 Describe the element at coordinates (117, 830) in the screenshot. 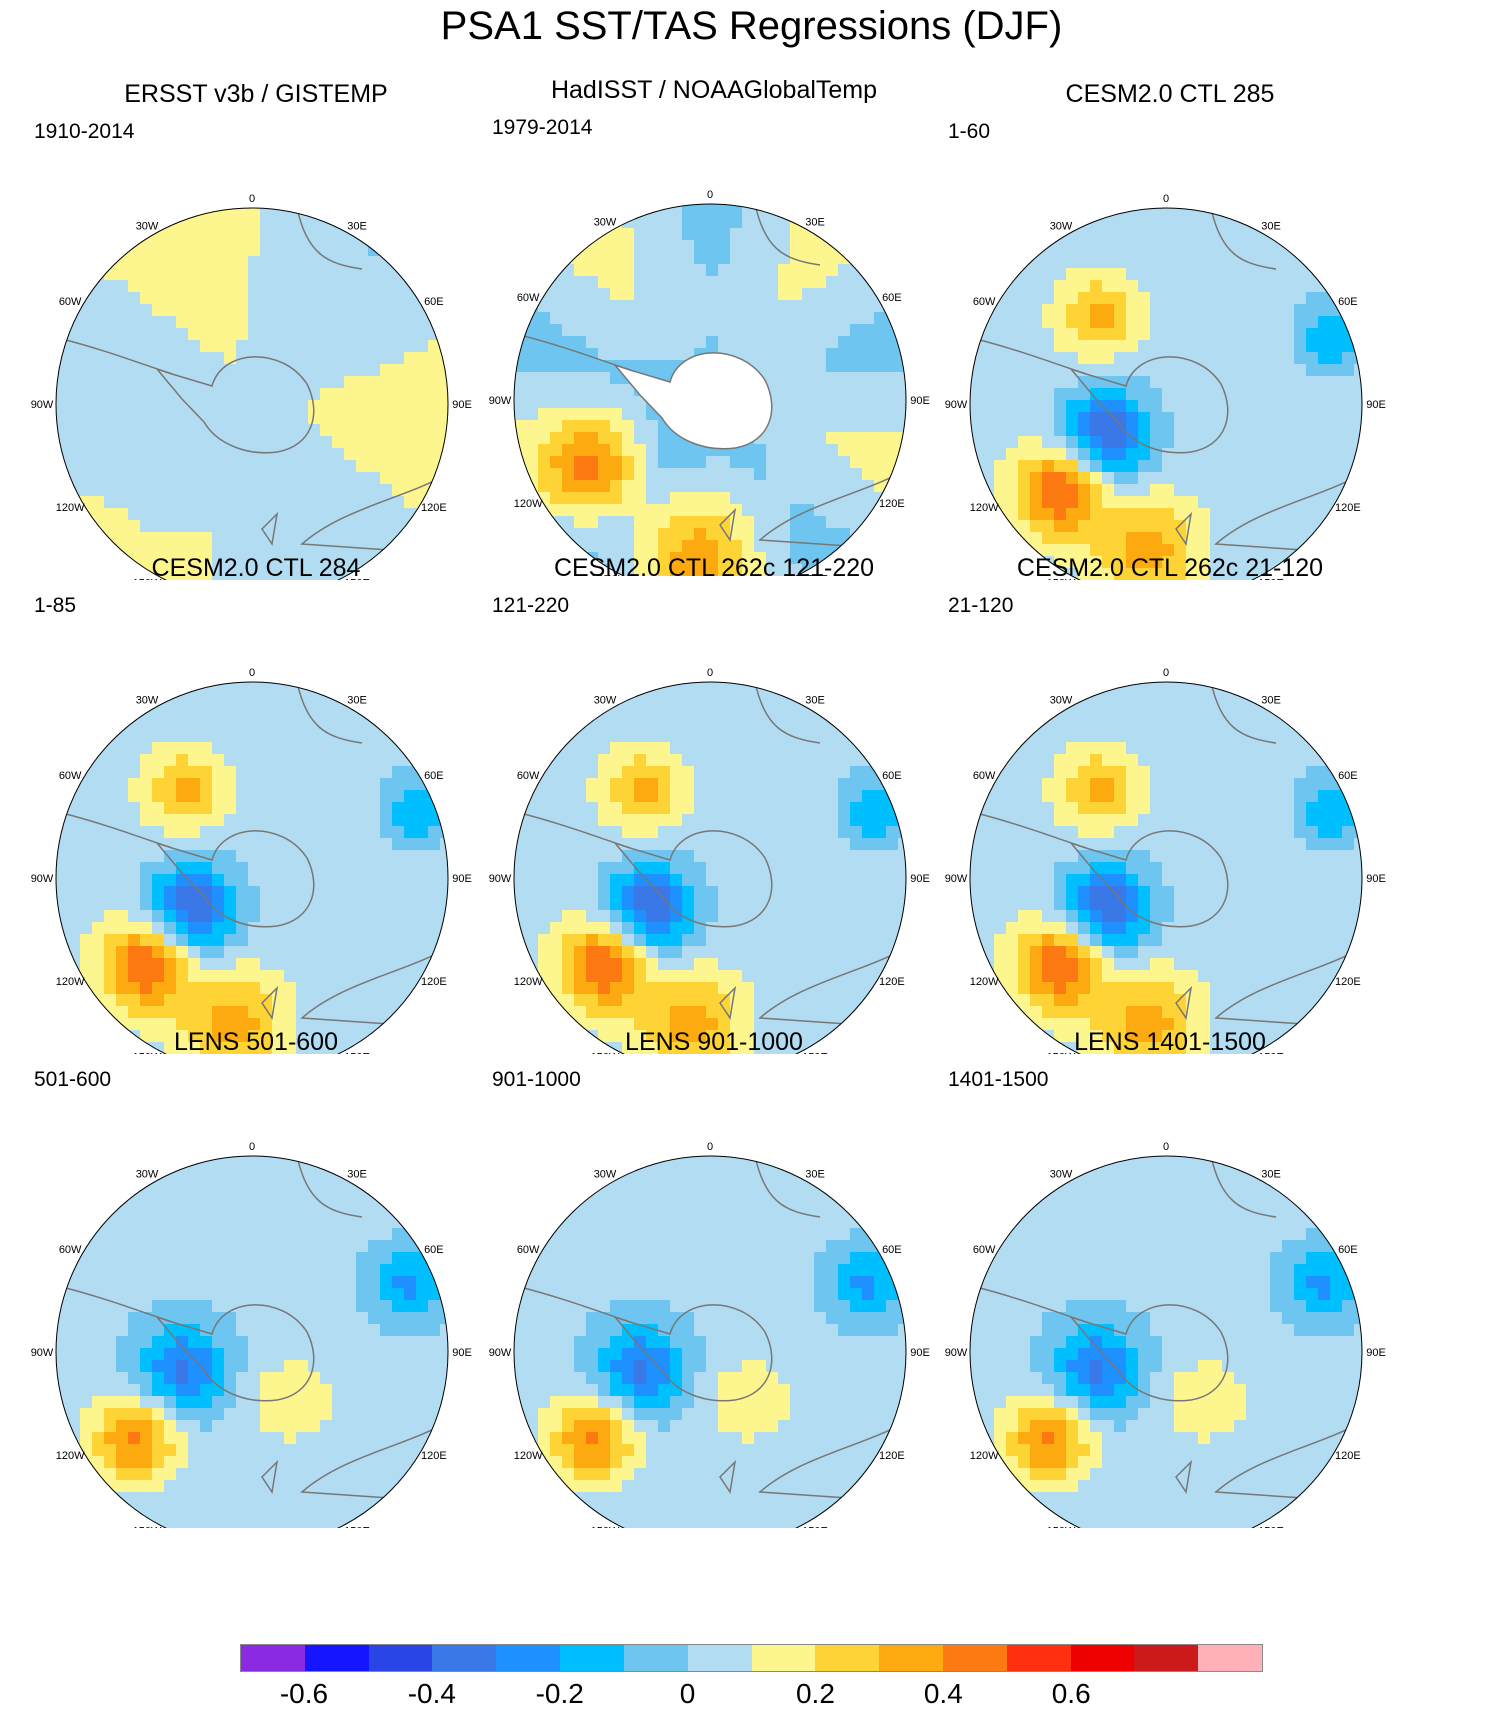

I see `coastline` at that location.